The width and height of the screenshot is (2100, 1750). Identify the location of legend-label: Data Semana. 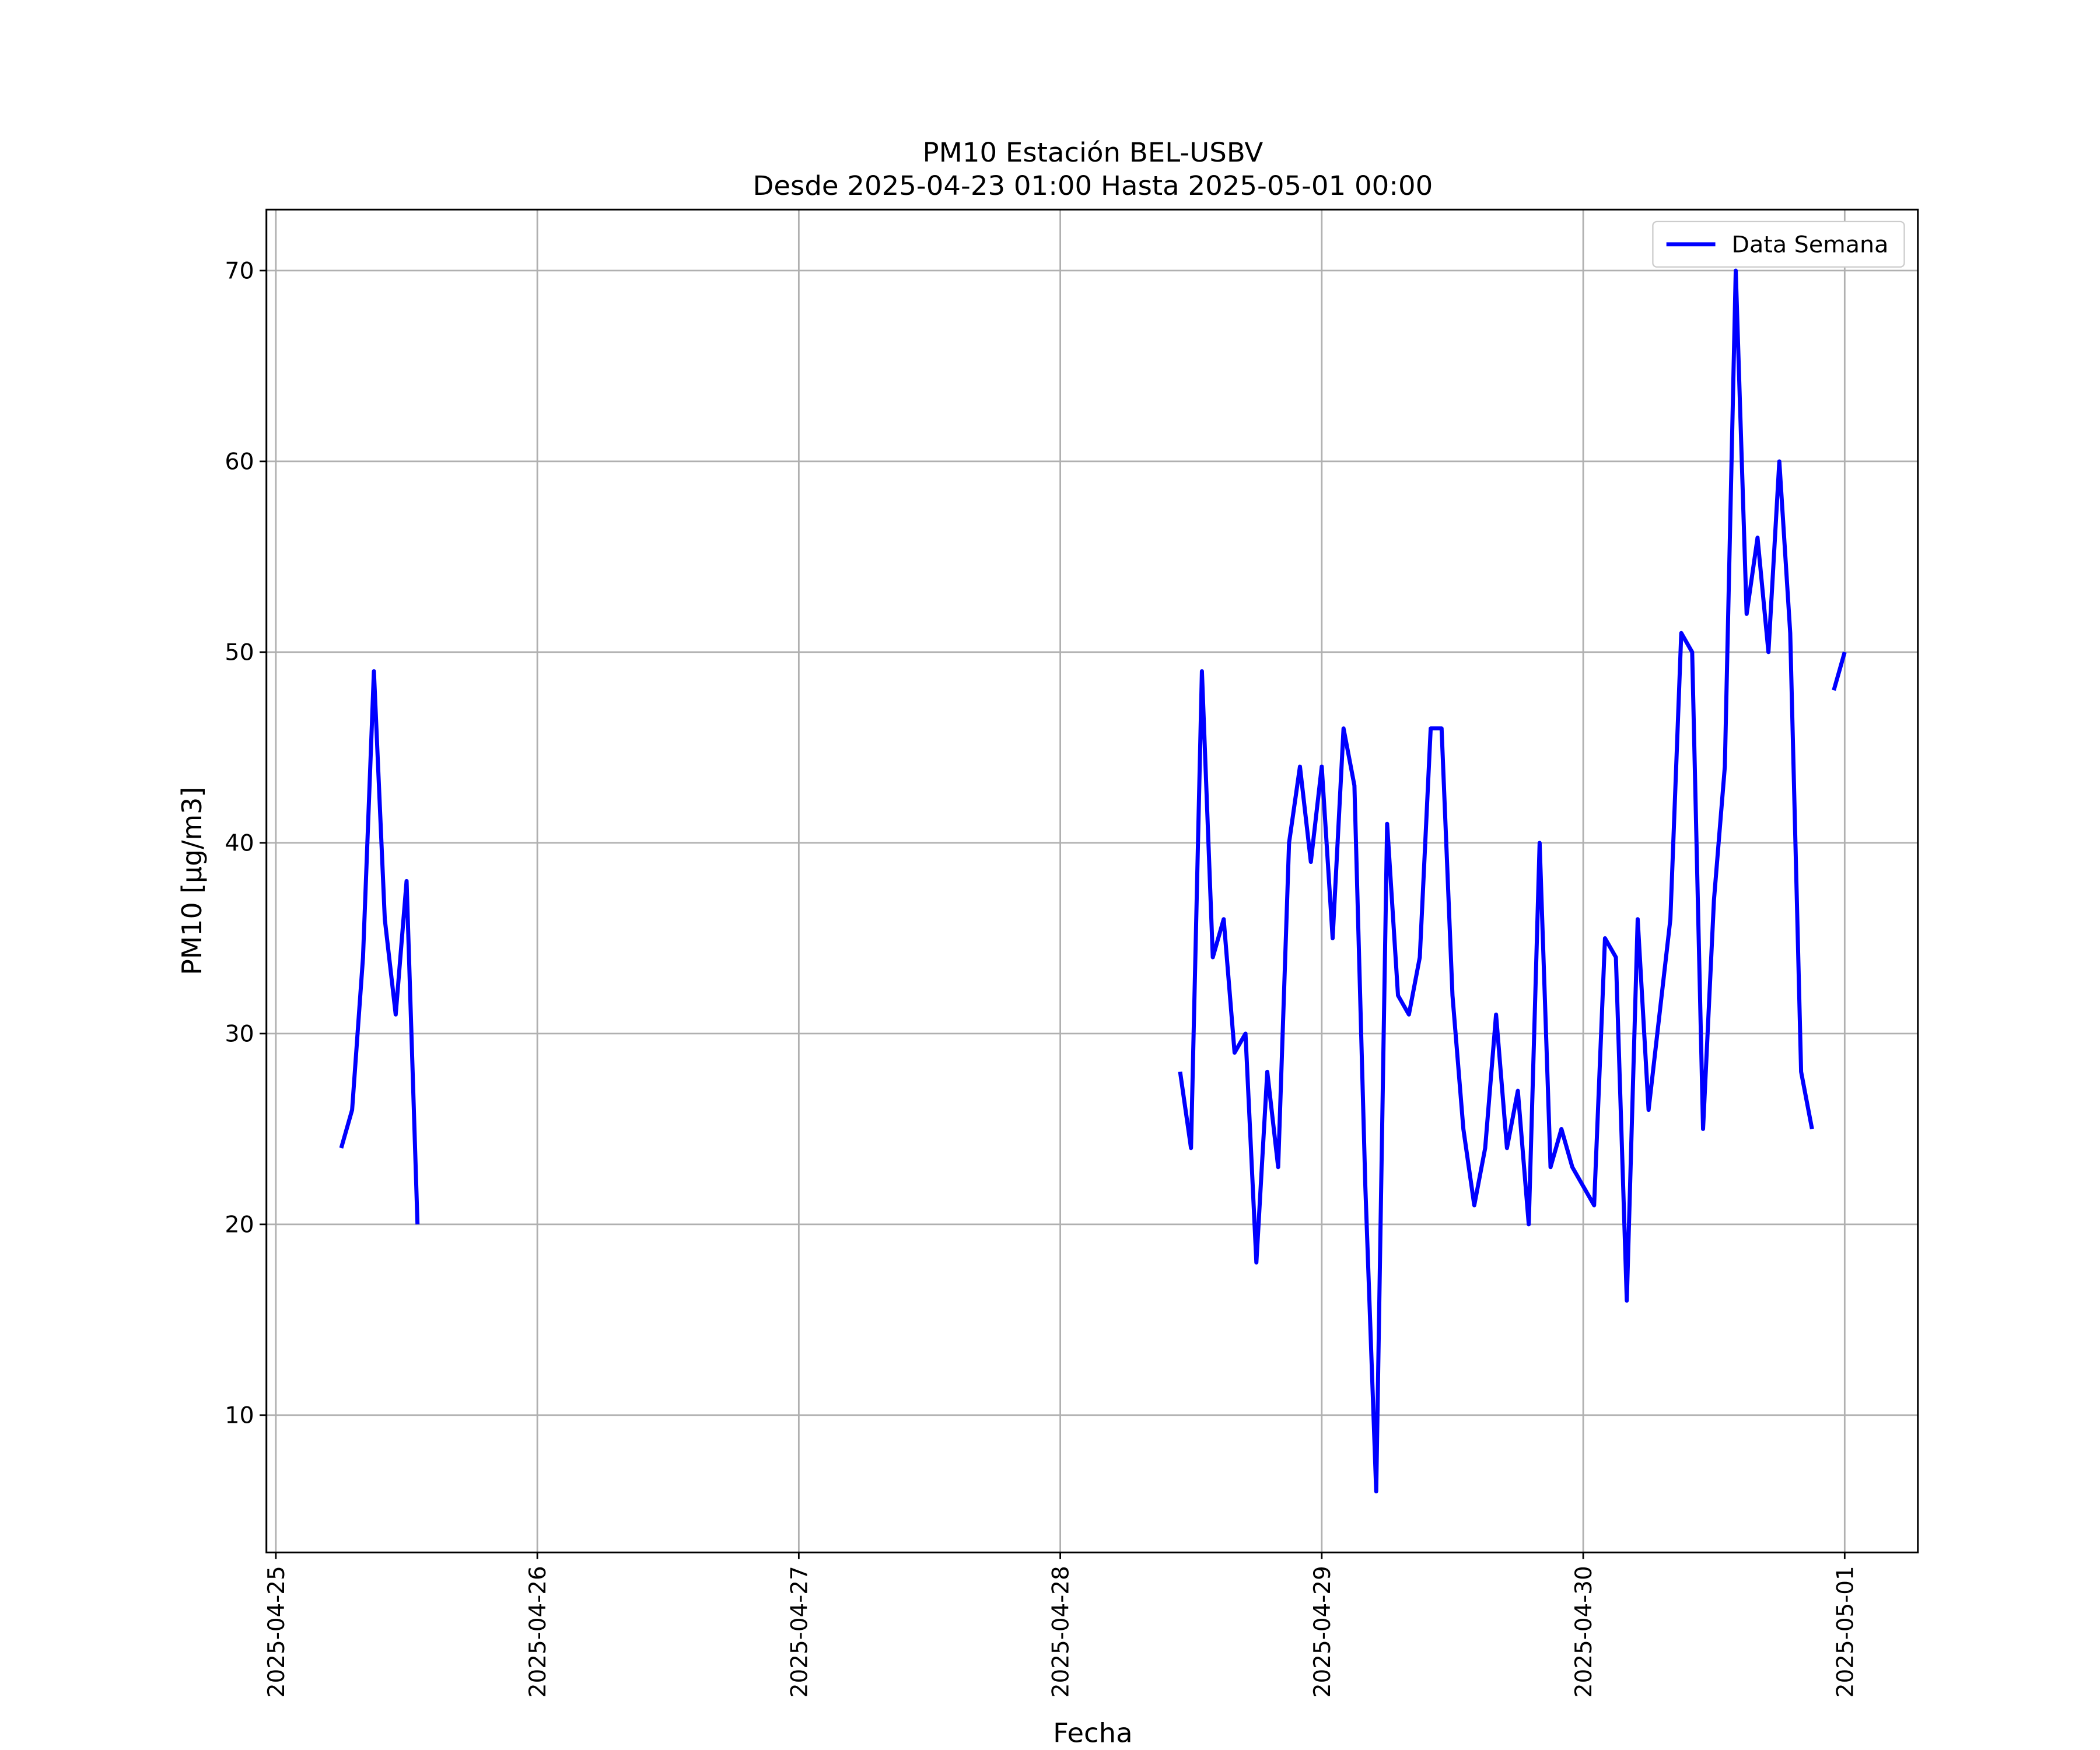
(1810, 245).